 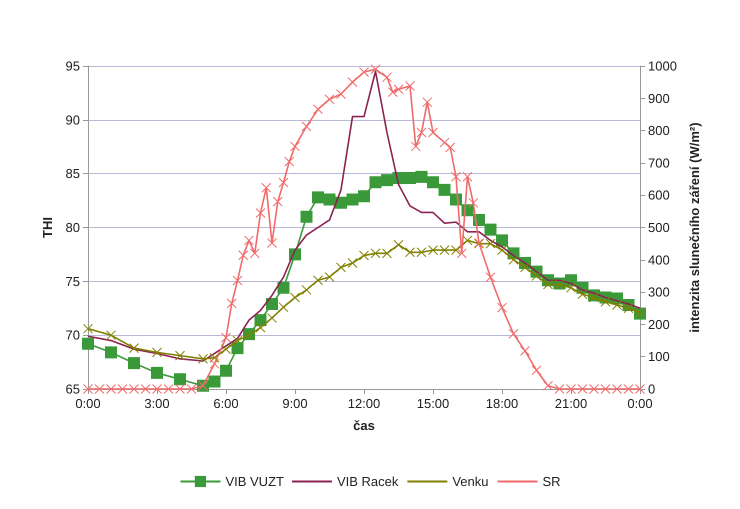 What do you see at coordinates (254, 481) in the screenshot?
I see `legend-label: VIB VUZT` at bounding box center [254, 481].